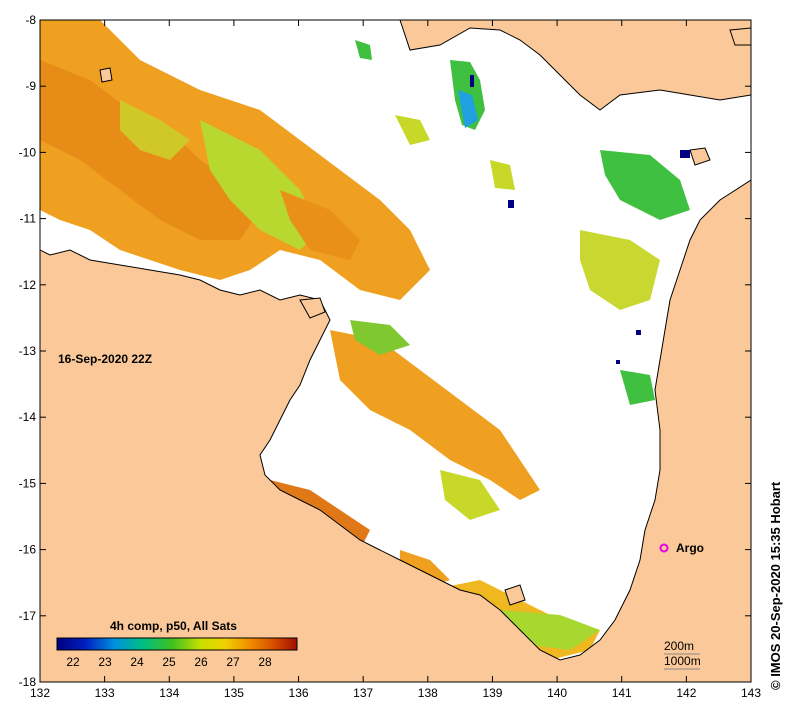 The height and width of the screenshot is (716, 791). Describe the element at coordinates (580, 219) in the screenshot. I see `cold-spots` at that location.